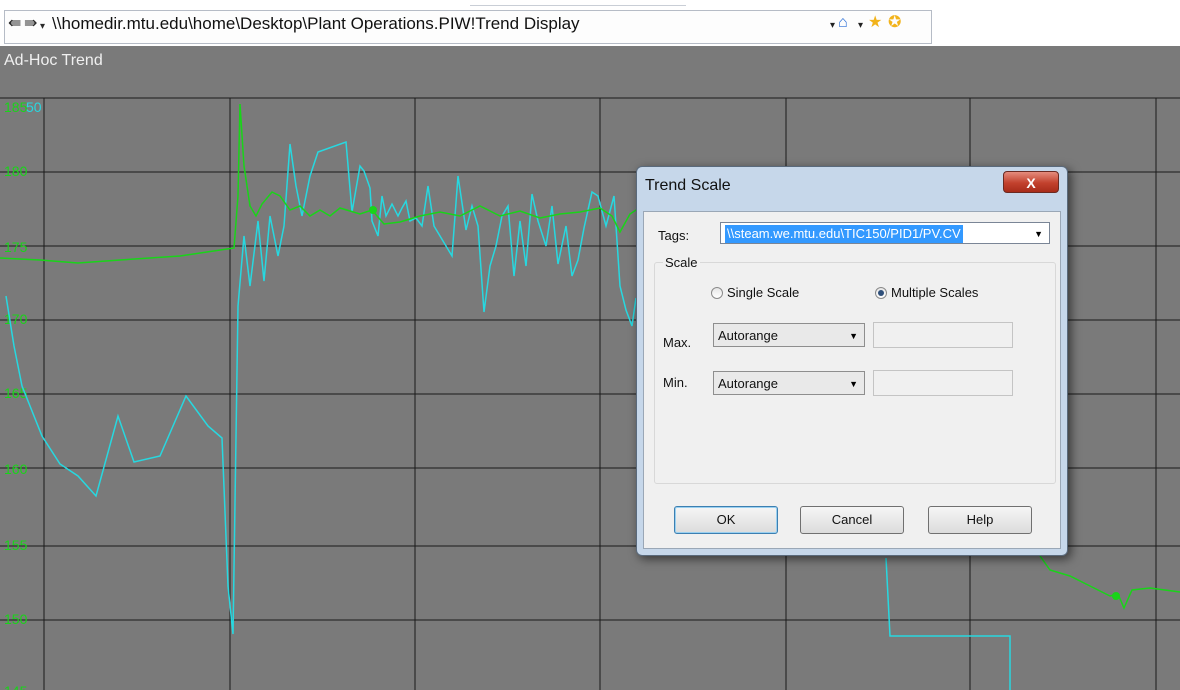 The width and height of the screenshot is (1180, 690). What do you see at coordinates (943, 383) in the screenshot?
I see `min-value-input` at bounding box center [943, 383].